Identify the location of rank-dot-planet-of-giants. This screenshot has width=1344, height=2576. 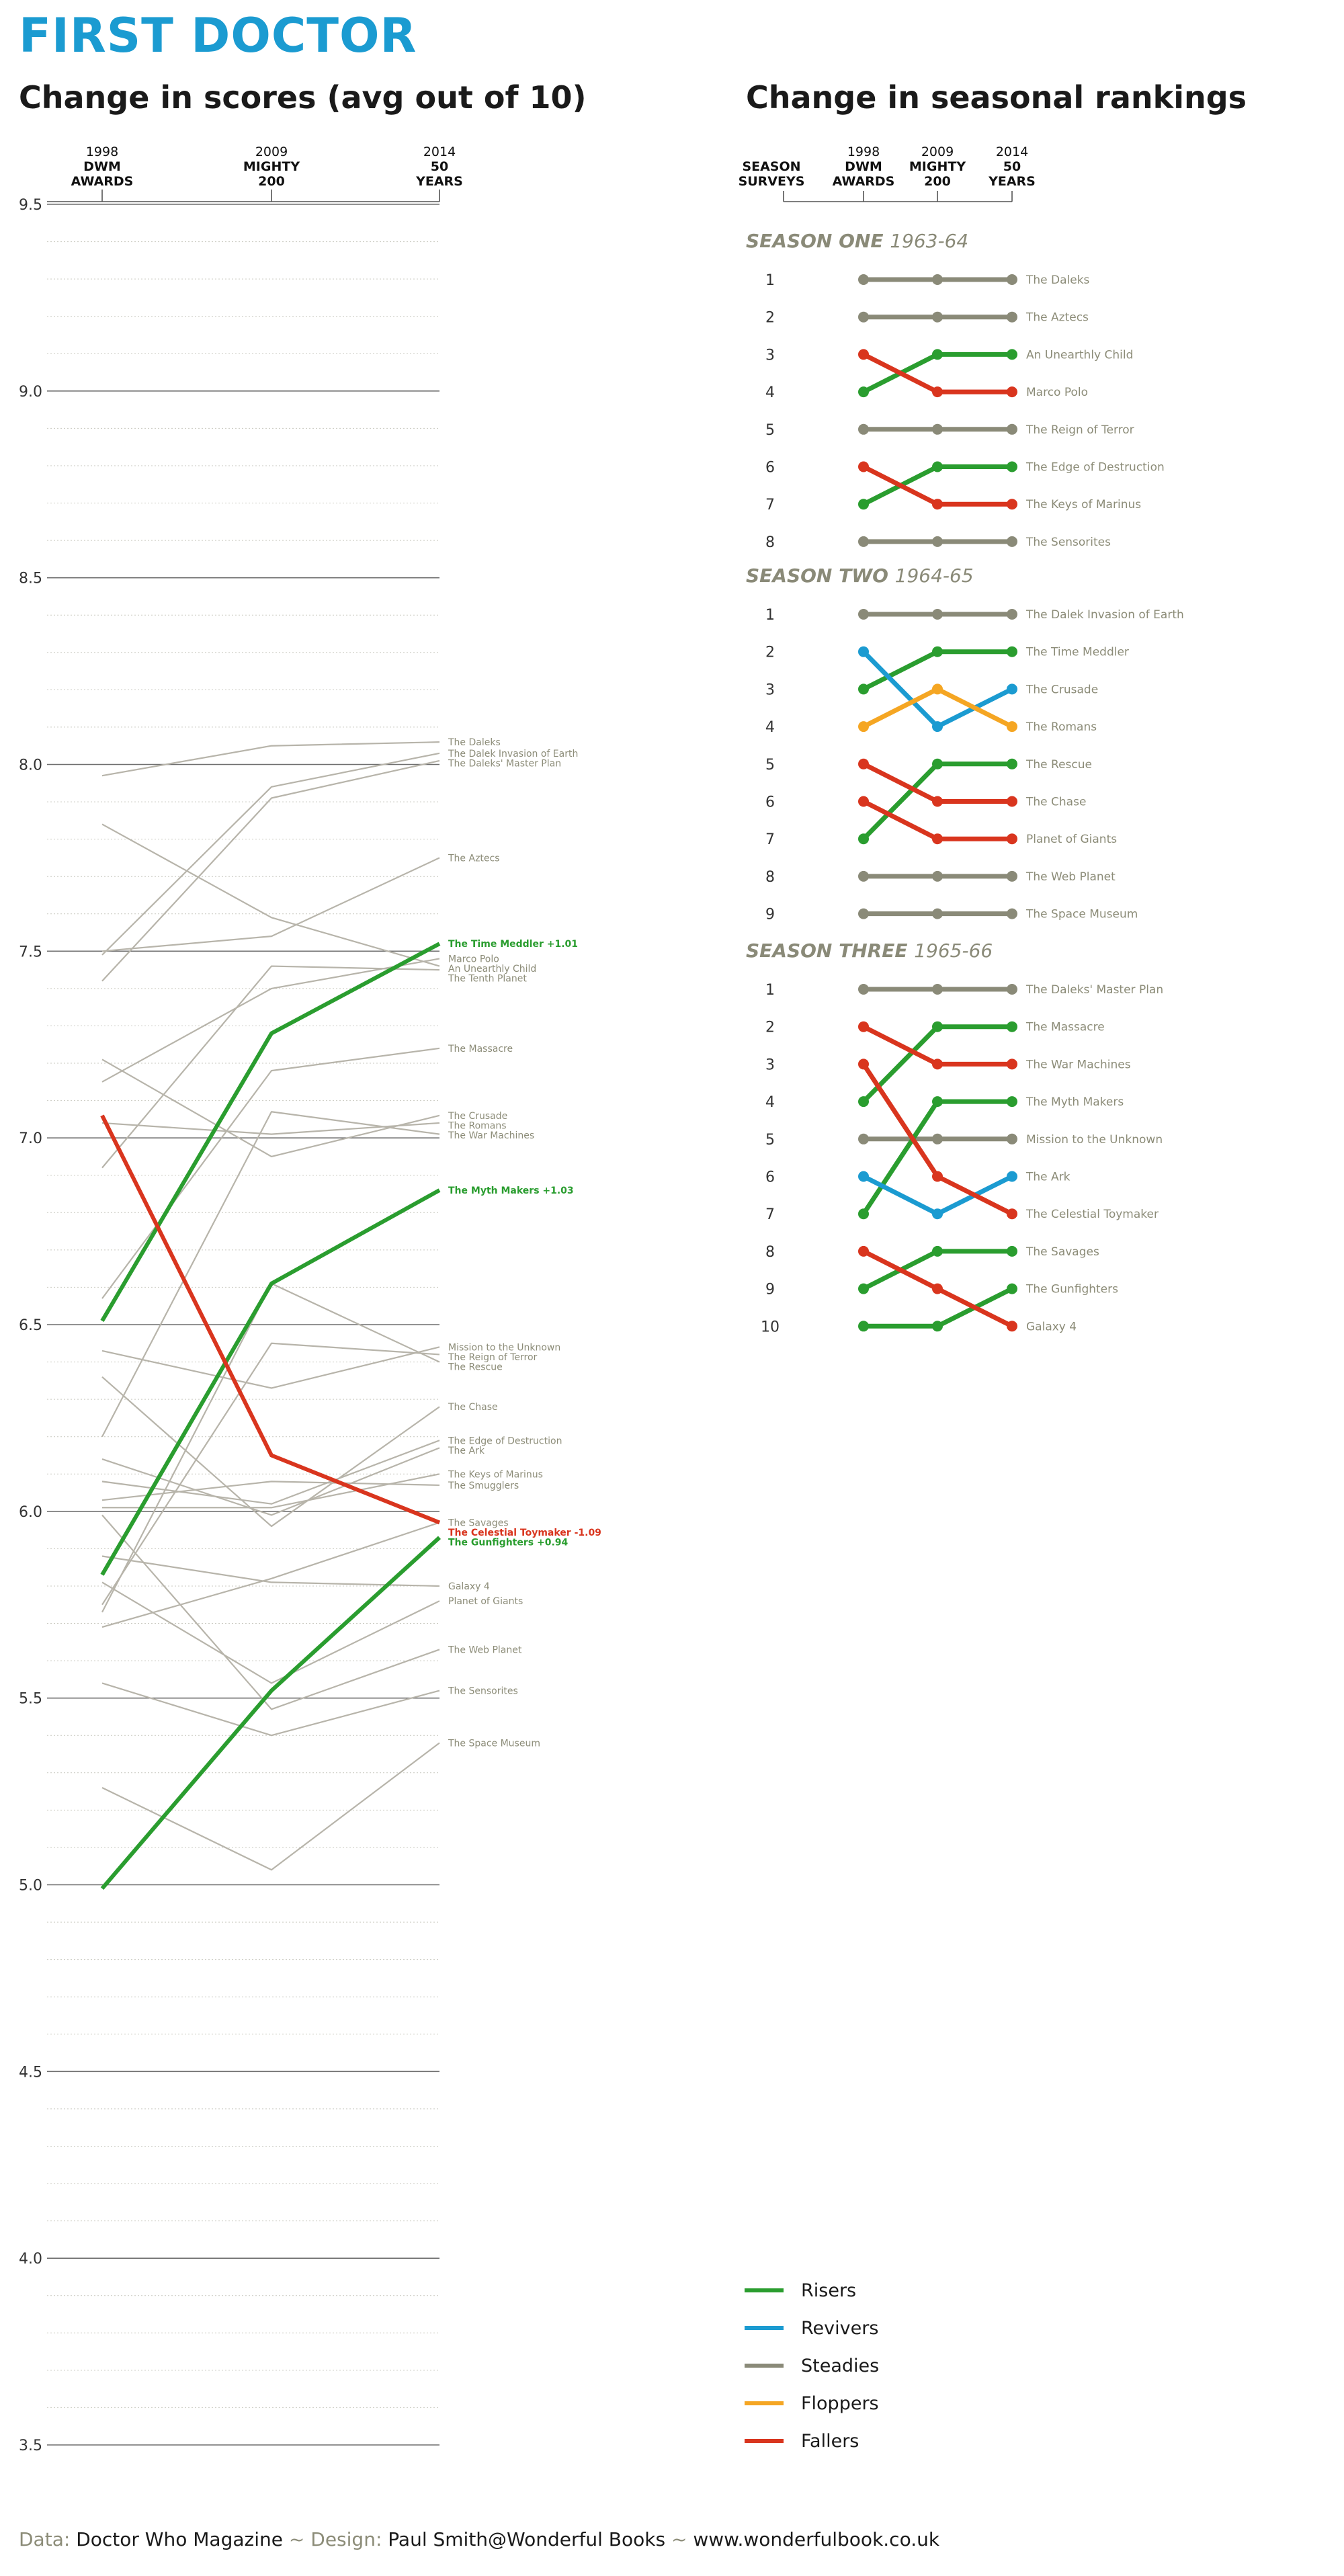
(938, 839).